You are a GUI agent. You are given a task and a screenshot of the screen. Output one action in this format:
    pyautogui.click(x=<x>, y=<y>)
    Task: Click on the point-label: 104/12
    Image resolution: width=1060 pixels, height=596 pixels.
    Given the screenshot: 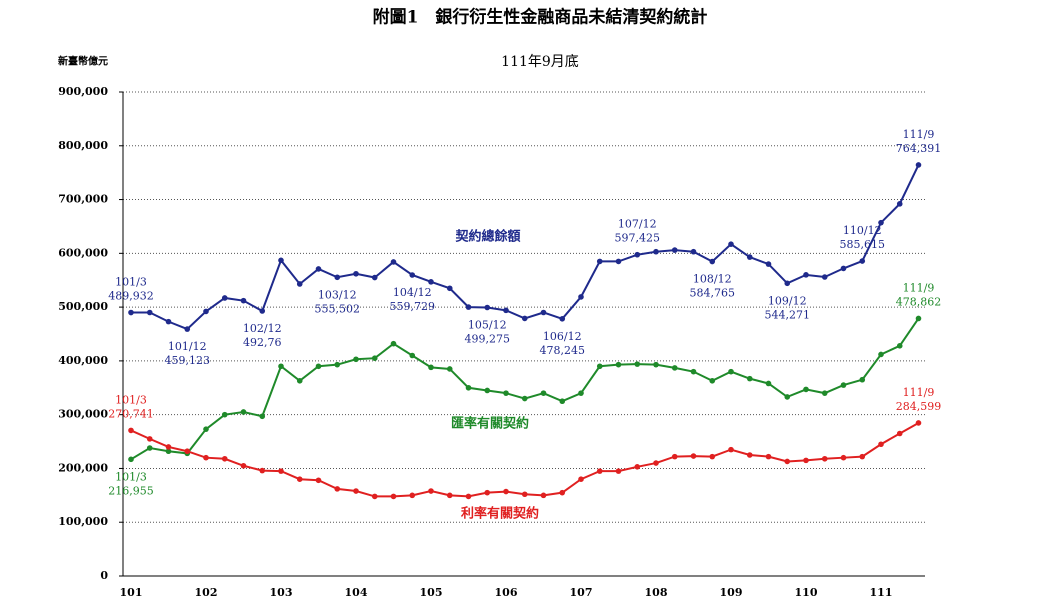 What is the action you would take?
    pyautogui.click(x=412, y=292)
    